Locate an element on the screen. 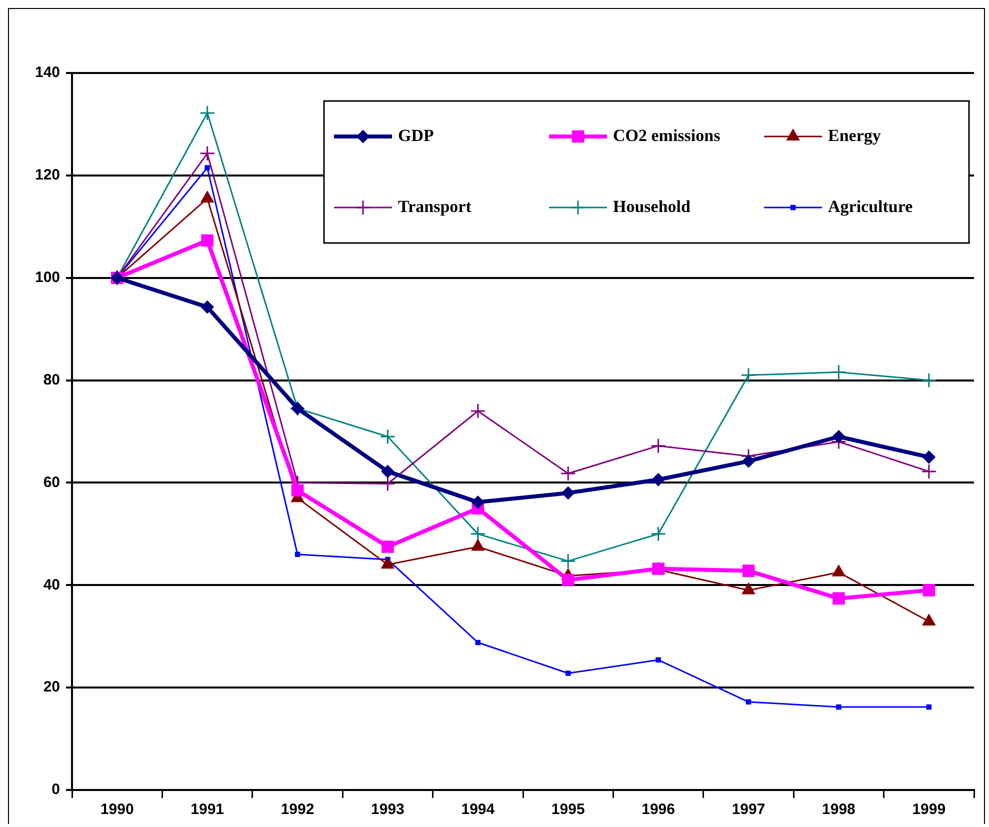  y-tick-label: 100 is located at coordinates (47, 277).